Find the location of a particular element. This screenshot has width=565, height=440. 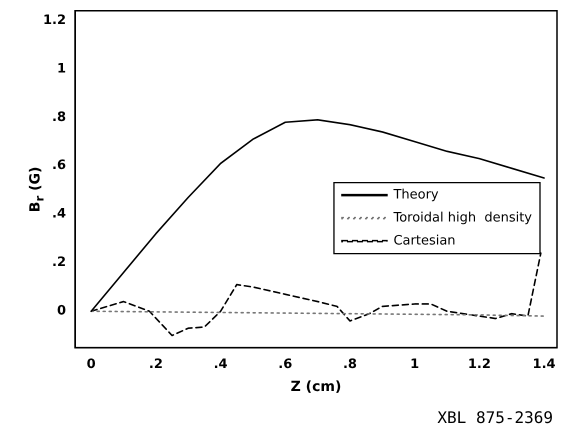

x-axis-title: Z (cm) is located at coordinates (316, 387).